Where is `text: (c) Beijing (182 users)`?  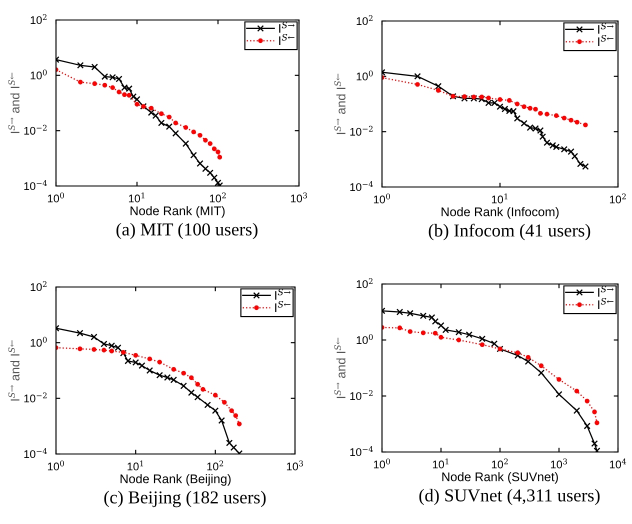 text: (c) Beijing (182 users) is located at coordinates (185, 499).